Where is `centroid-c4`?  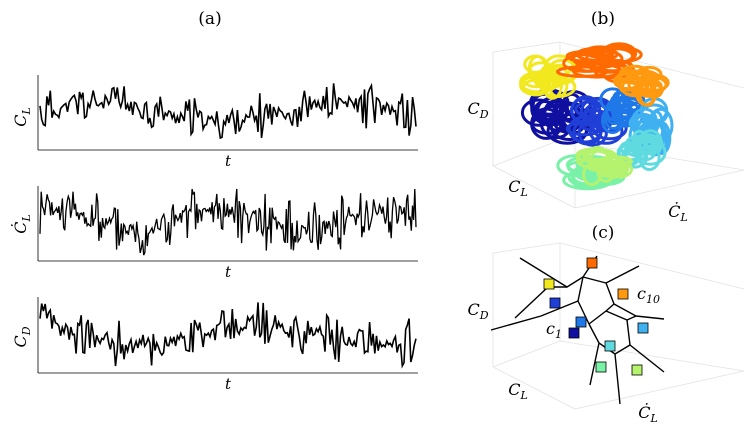 centroid-c4 is located at coordinates (643, 328).